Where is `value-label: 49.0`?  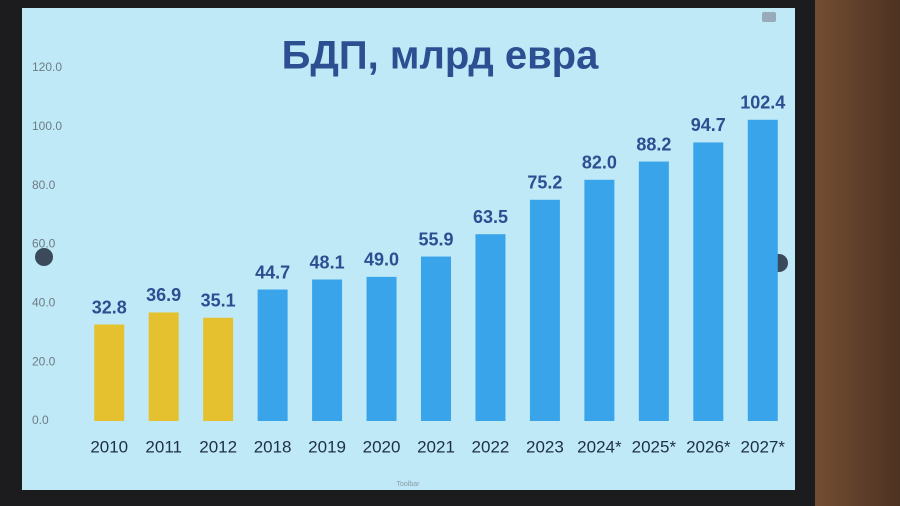
value-label: 49.0 is located at coordinates (381, 260).